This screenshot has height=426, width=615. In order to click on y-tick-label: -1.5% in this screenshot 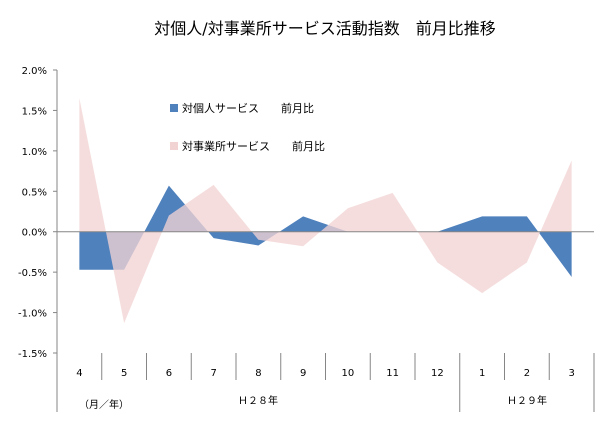, I will do `click(32, 354)`.